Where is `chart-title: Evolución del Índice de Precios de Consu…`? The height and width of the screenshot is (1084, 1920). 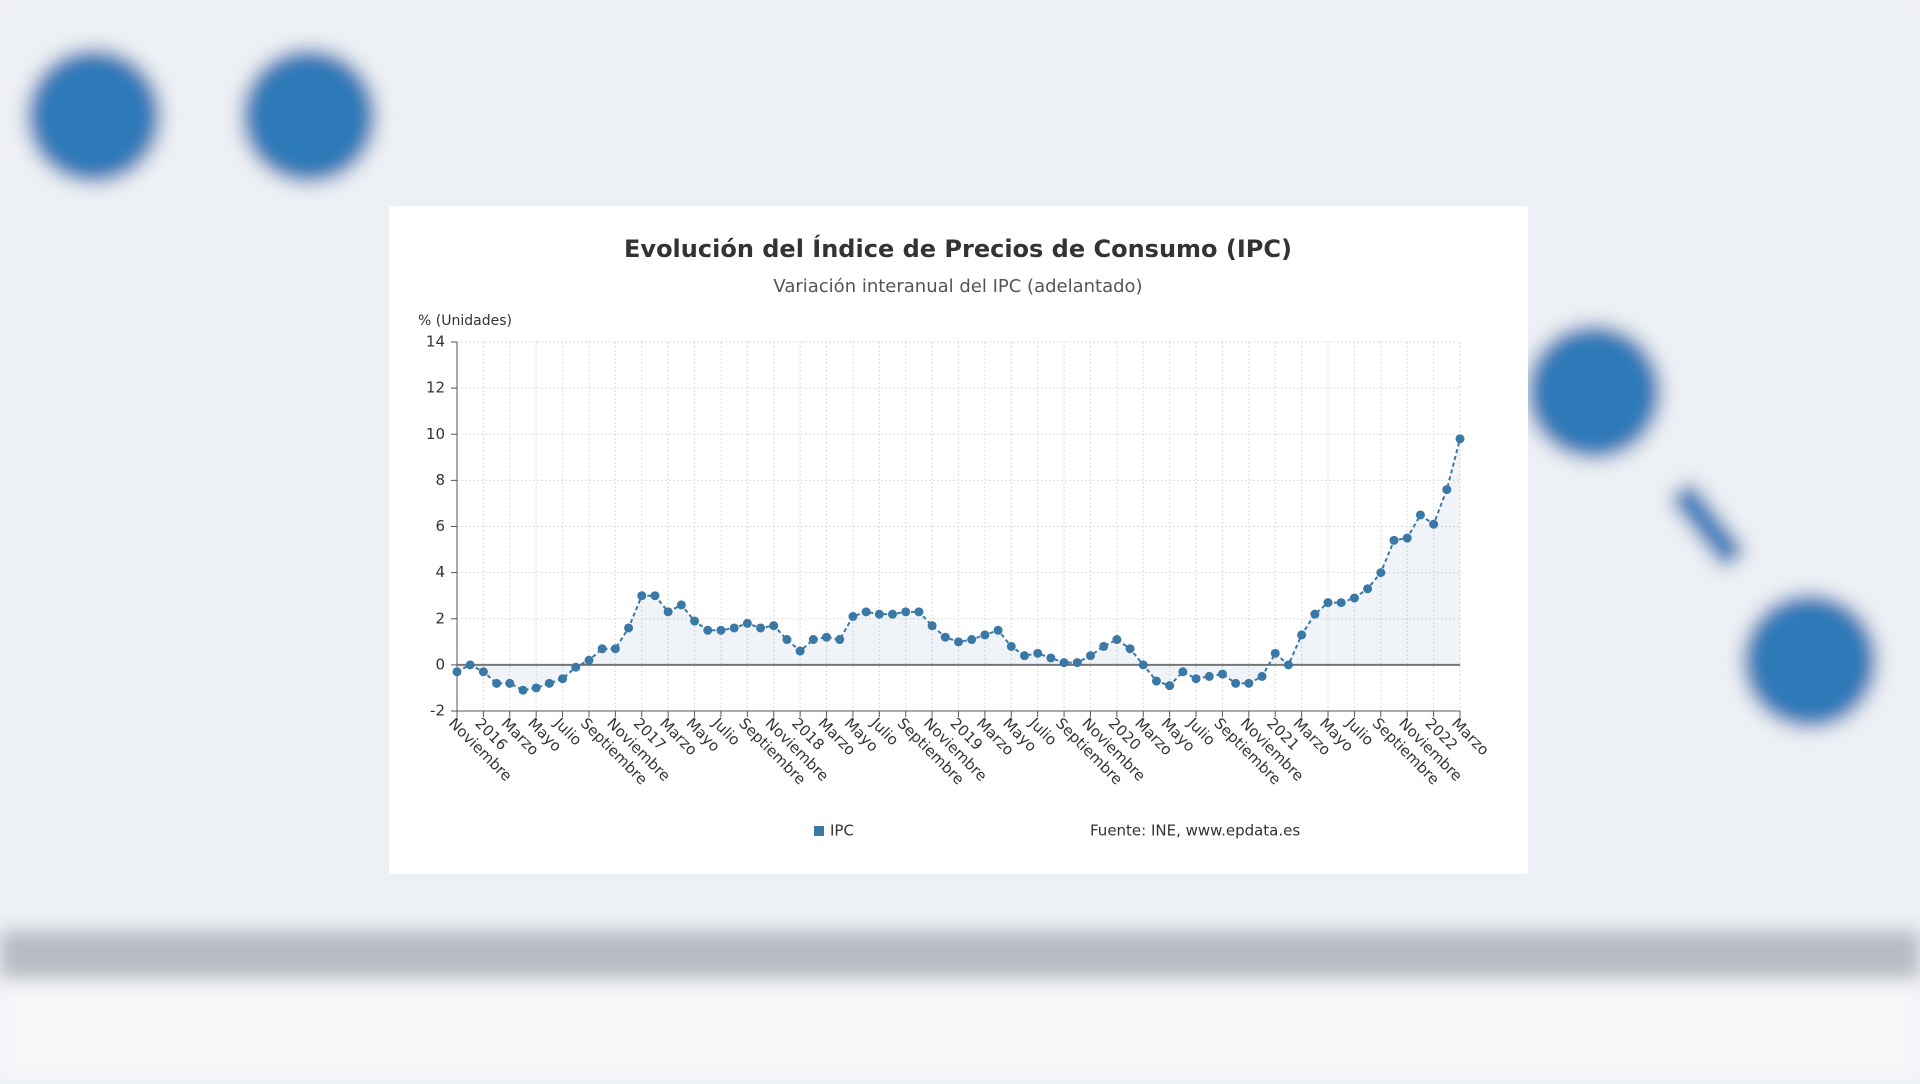
chart-title: Evolución del Índice de Precios de Consu… is located at coordinates (958, 248).